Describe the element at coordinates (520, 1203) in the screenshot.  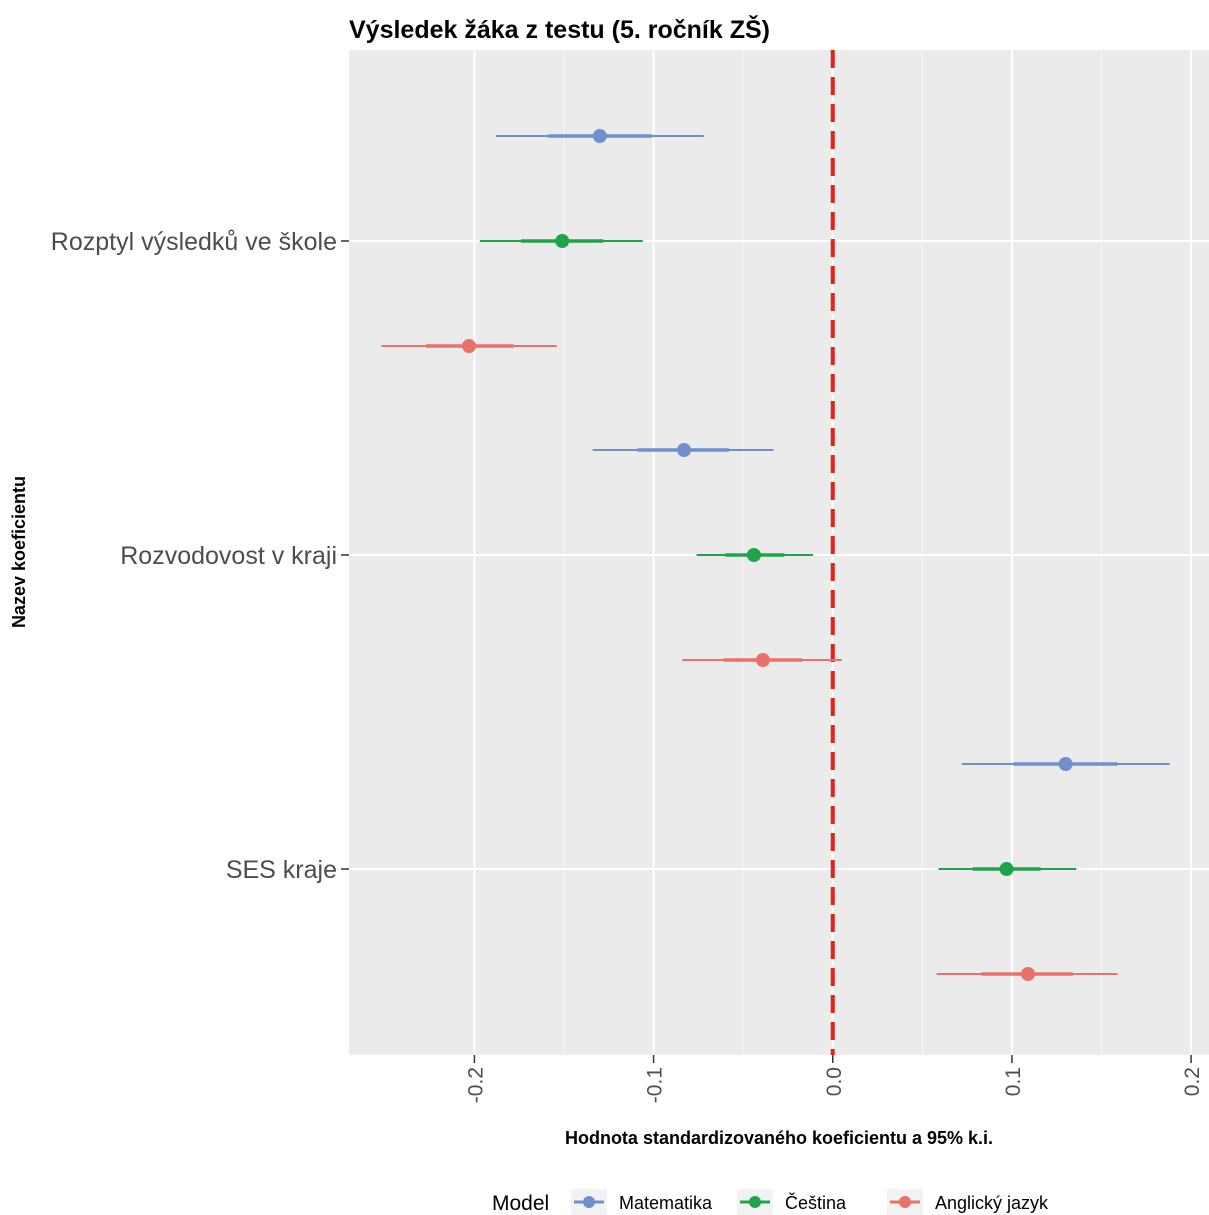
I see `legend-title: Model` at that location.